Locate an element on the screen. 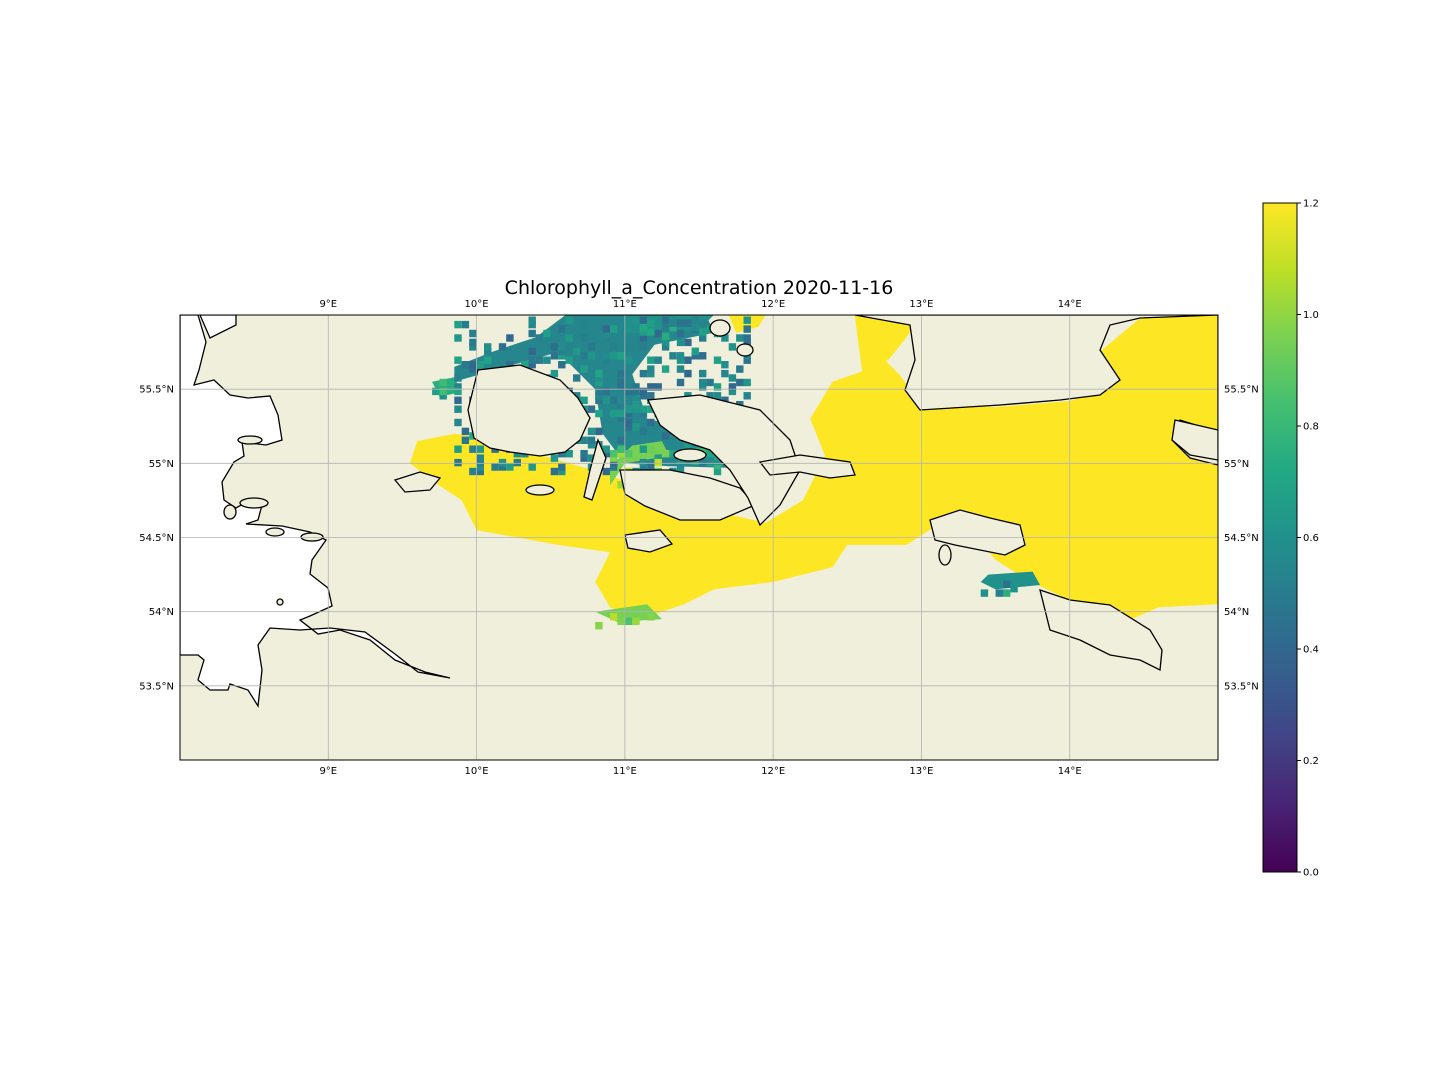 This screenshot has width=1440, height=1080. lat-tick-label-right: 54.5°N is located at coordinates (1241, 538).